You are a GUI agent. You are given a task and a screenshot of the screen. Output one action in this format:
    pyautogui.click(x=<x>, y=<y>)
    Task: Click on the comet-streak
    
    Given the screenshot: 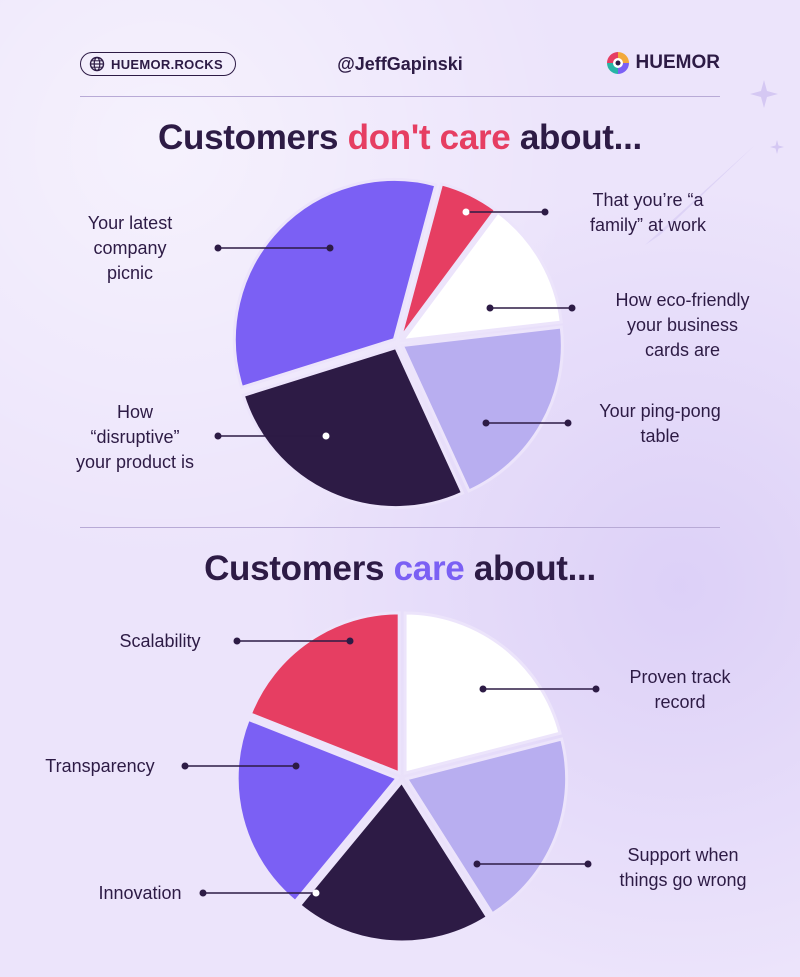 What is the action you would take?
    pyautogui.click(x=700, y=195)
    